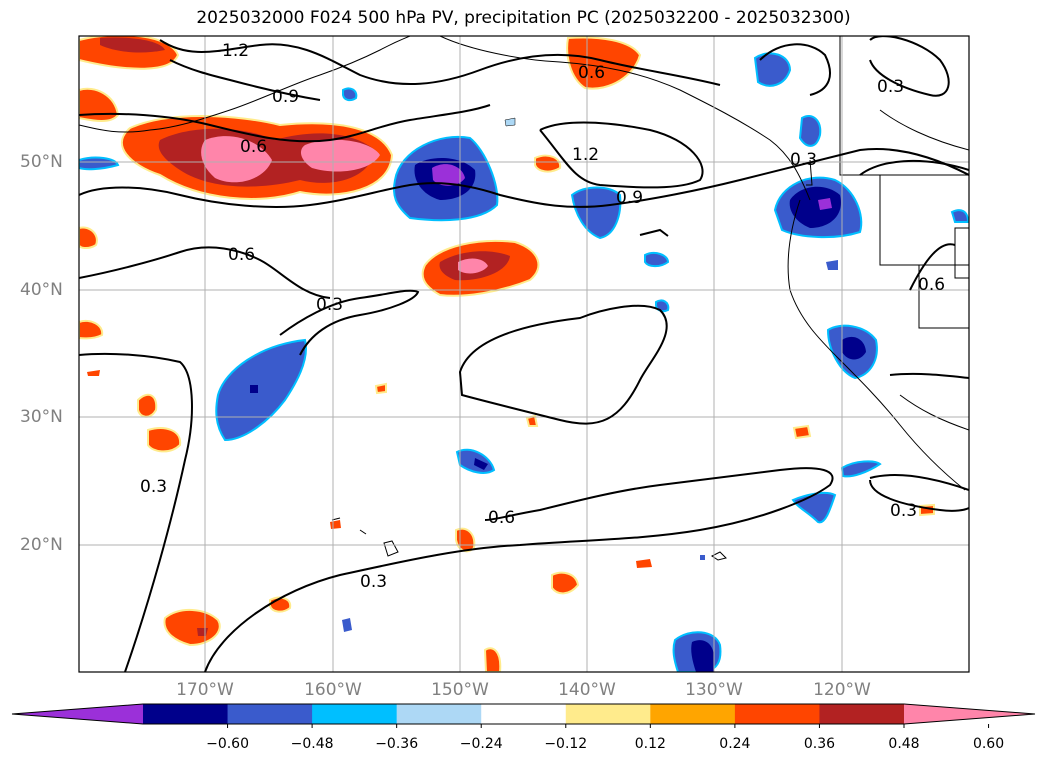 The image size is (1047, 765). I want to click on lat-label-40n: 40°N, so click(41, 290).